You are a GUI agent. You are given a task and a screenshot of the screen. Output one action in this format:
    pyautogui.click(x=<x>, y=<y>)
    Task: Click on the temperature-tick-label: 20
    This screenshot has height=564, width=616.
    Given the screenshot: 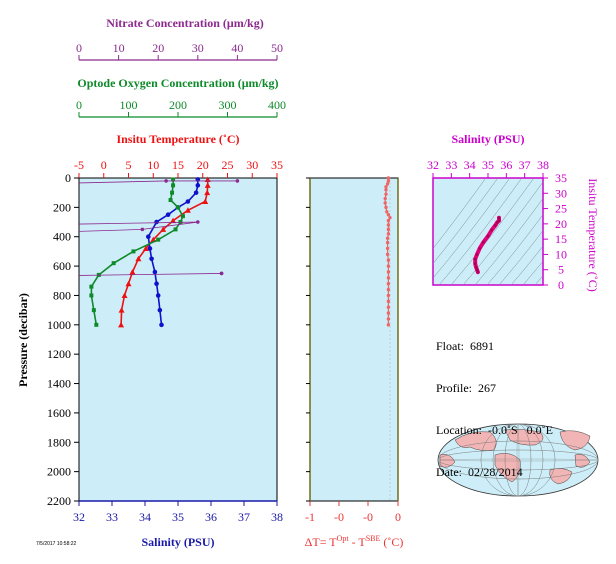 What is the action you would take?
    pyautogui.click(x=203, y=165)
    